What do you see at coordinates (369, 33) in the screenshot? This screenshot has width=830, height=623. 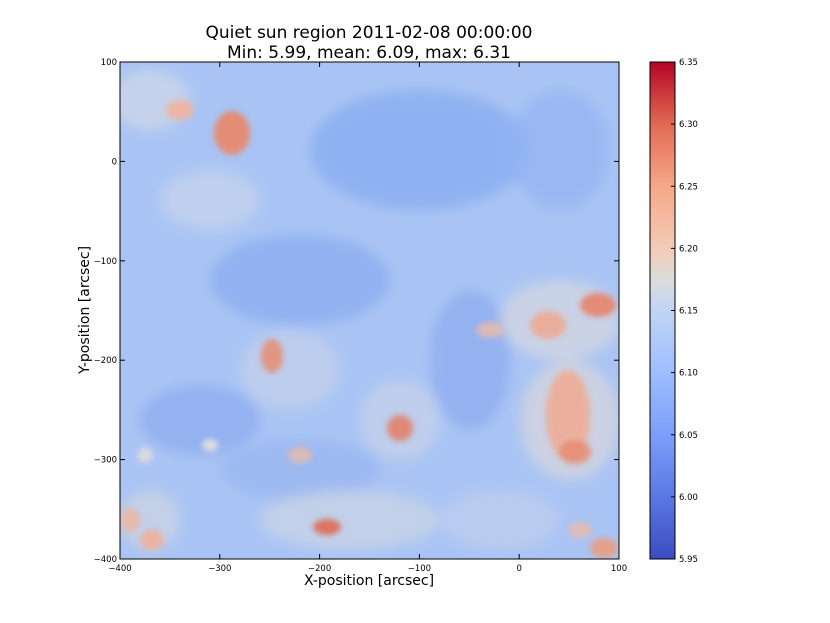 I see `chart-title: Quiet sun region 2011-02-08 00:00:00` at bounding box center [369, 33].